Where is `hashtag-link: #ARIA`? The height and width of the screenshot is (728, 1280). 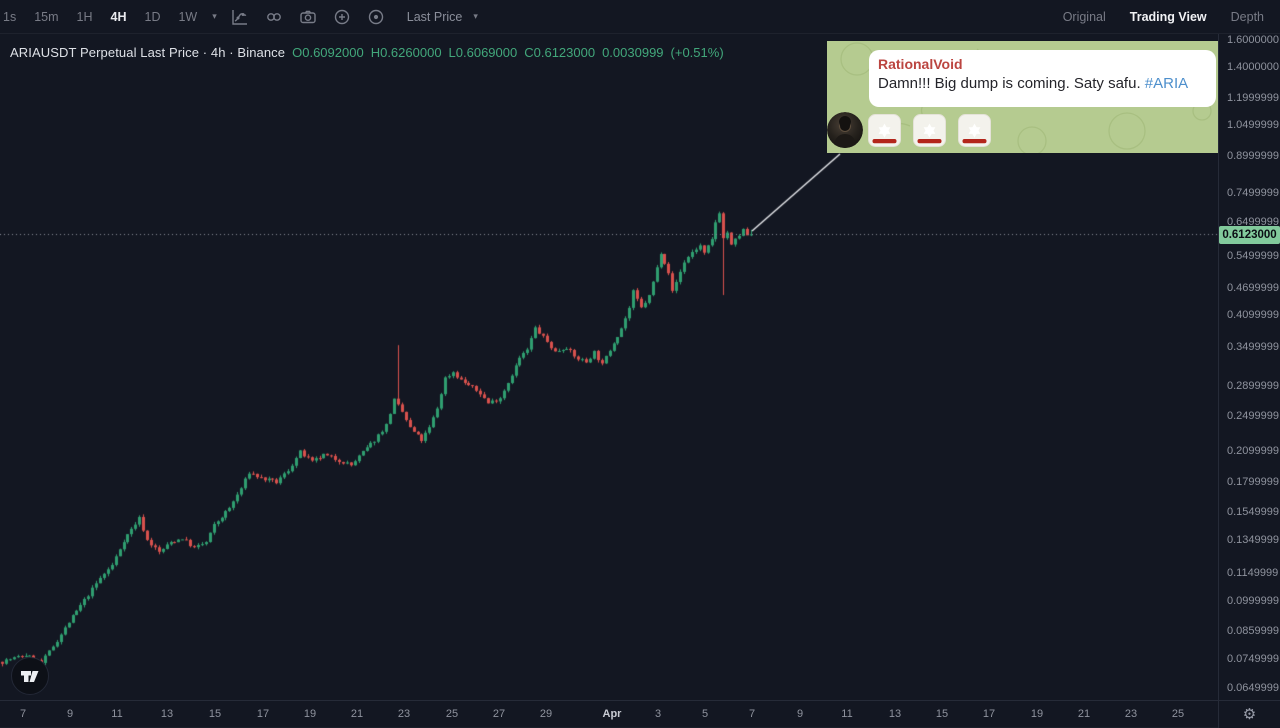
hashtag-link: #ARIA is located at coordinates (1166, 83).